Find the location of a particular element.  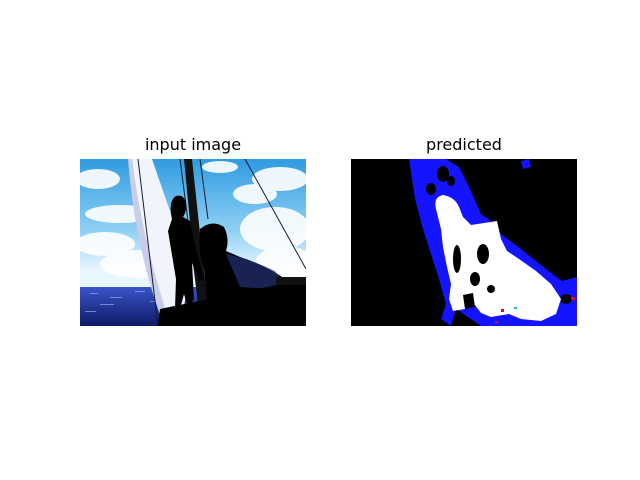

mask-cyan-speck is located at coordinates (515, 308).